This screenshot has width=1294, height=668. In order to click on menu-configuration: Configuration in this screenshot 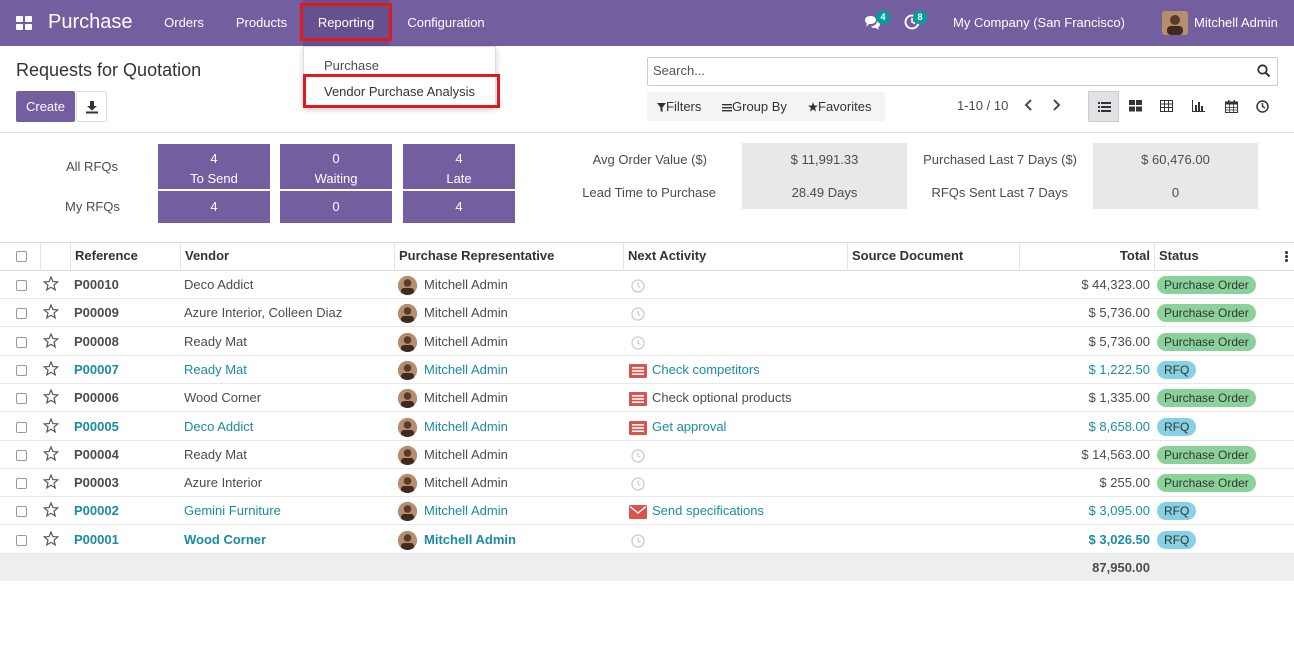, I will do `click(446, 22)`.